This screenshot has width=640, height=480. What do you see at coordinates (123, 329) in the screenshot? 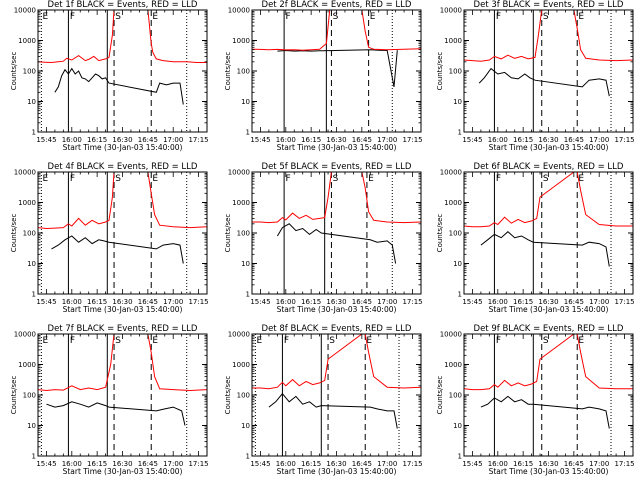
I see `panel-title: Det 7f BLACK = Events, RED = LLD` at bounding box center [123, 329].